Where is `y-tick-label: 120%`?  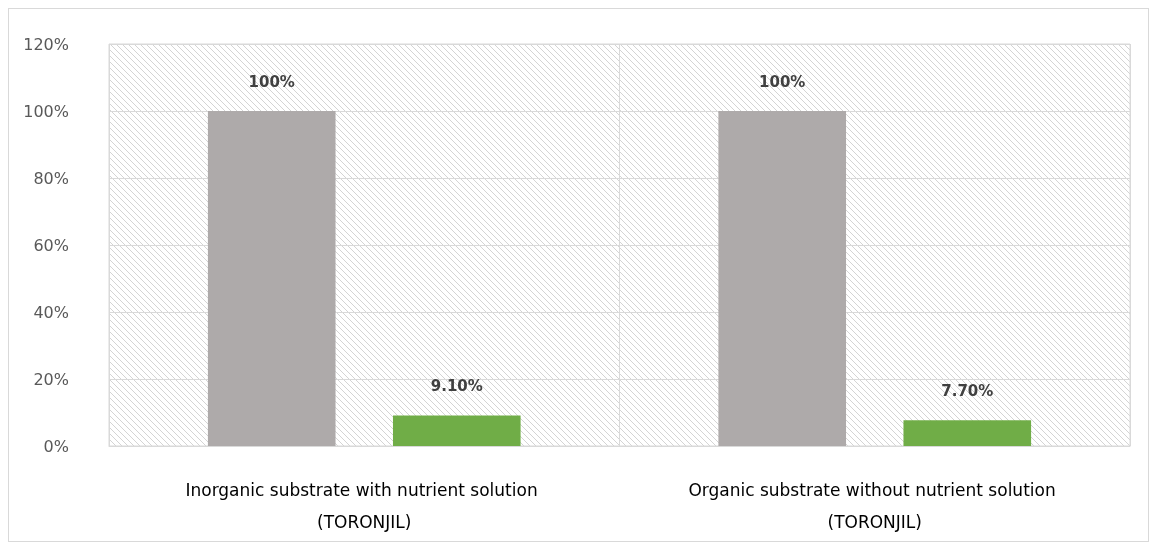
y-tick-label: 120% is located at coordinates (46, 44).